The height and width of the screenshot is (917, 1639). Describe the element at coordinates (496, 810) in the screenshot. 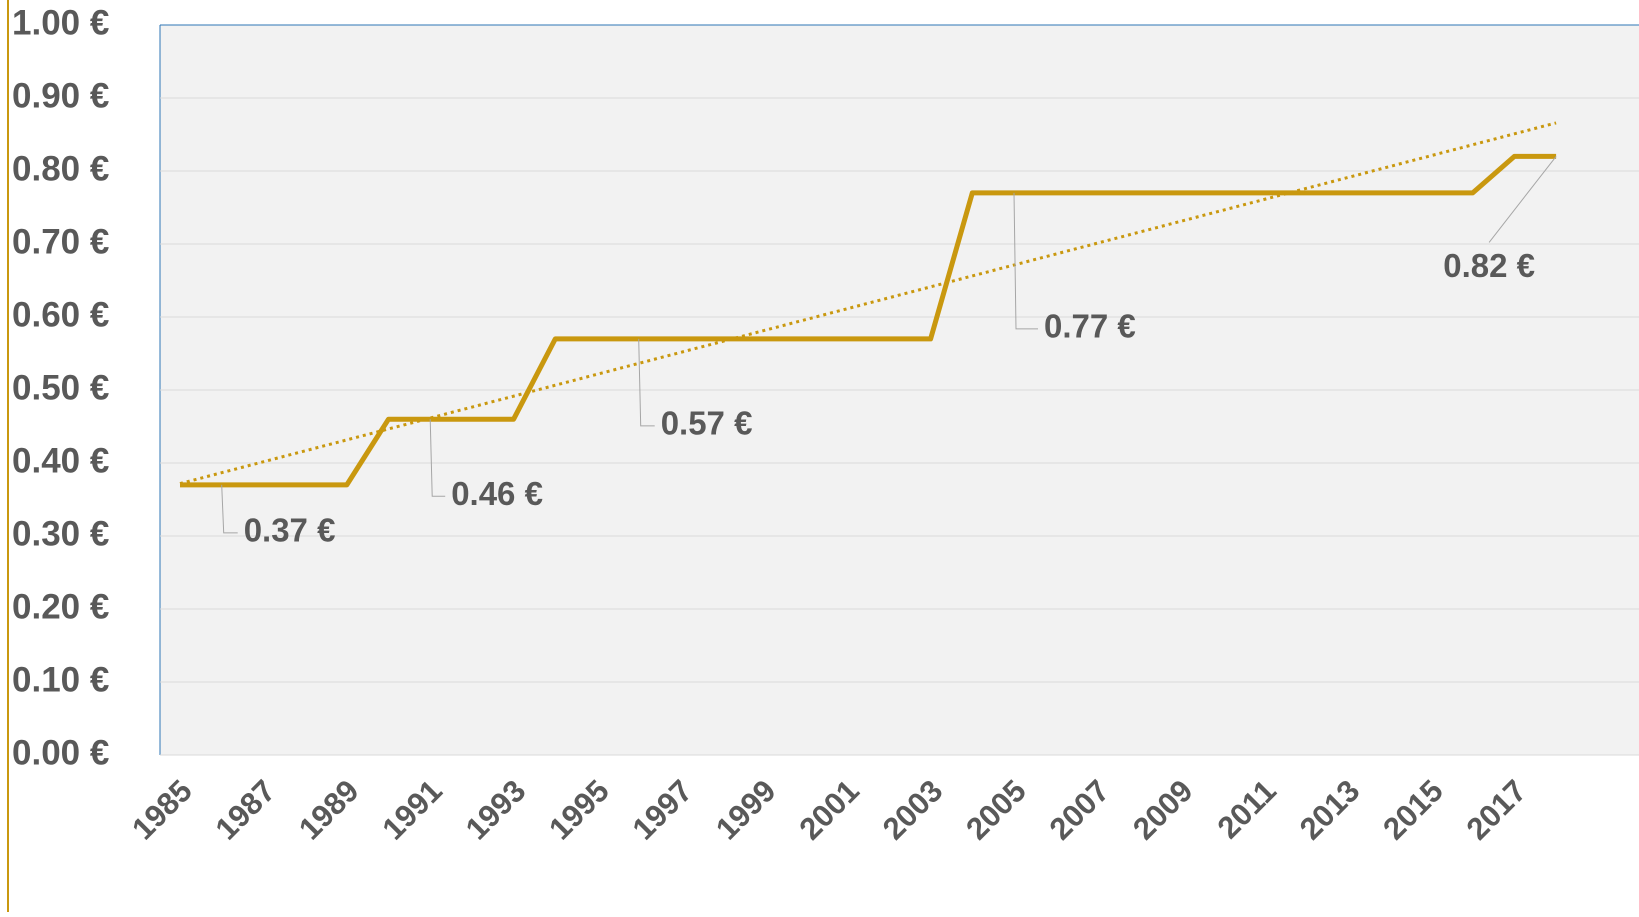

I see `x-tick-label: 1993` at that location.